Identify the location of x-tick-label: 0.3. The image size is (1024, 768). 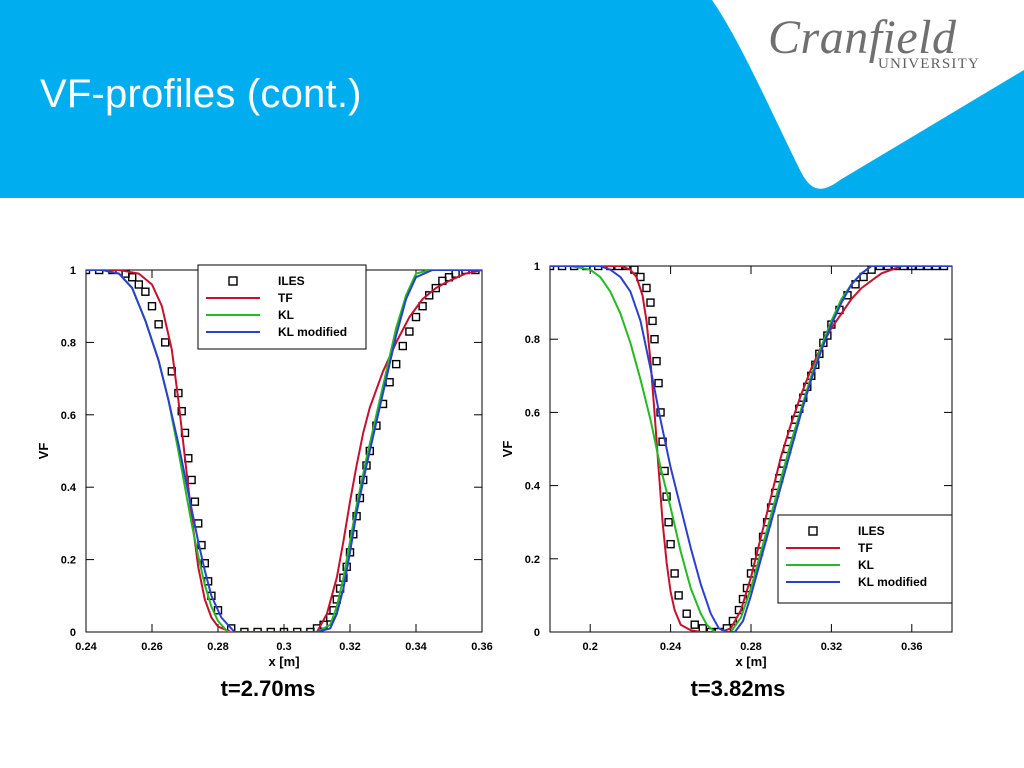
(283, 647).